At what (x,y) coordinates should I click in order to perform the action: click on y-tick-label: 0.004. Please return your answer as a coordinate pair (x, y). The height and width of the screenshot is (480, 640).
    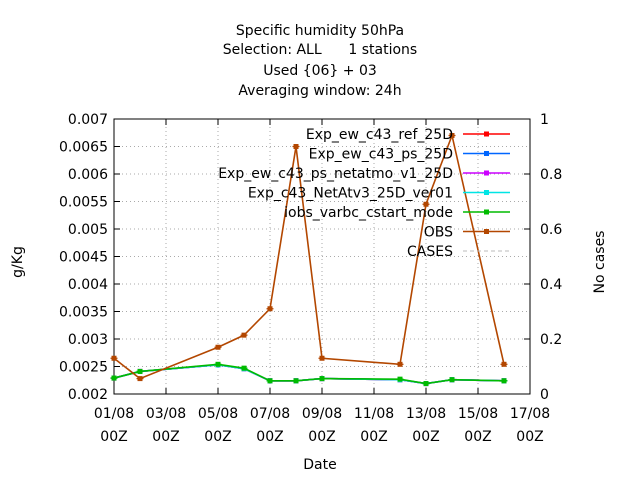
    Looking at the image, I should click on (88, 285).